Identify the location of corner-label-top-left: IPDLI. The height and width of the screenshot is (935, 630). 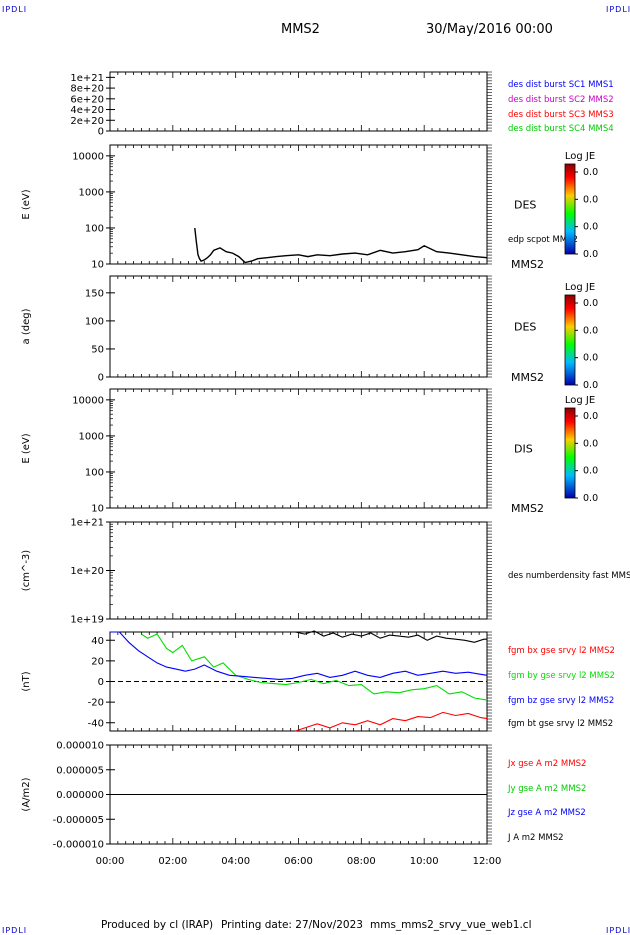
(15, 9).